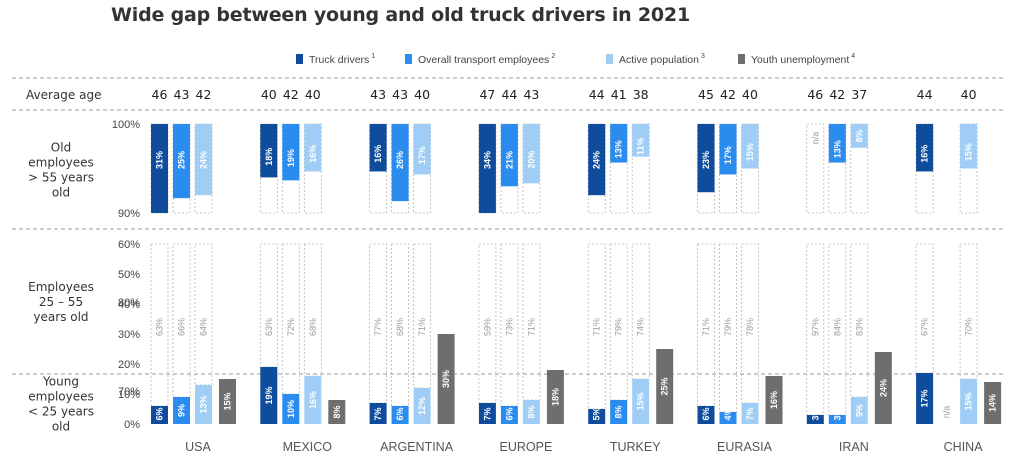  I want to click on young-employees-label: Young, so click(60, 382).